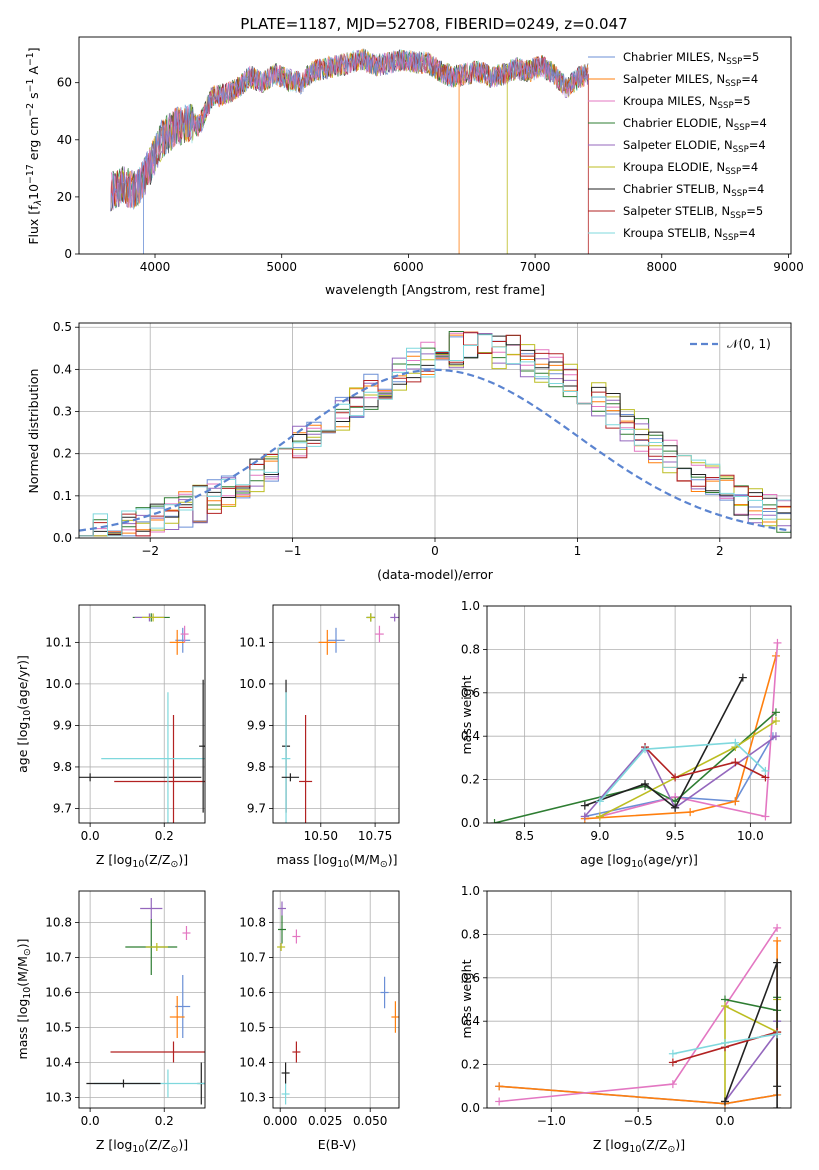  I want to click on axes-frame: 0.000 0.025 0.050 10.3 10.4 10.5 10.6 10.7 10.8, so click(319, 1009).